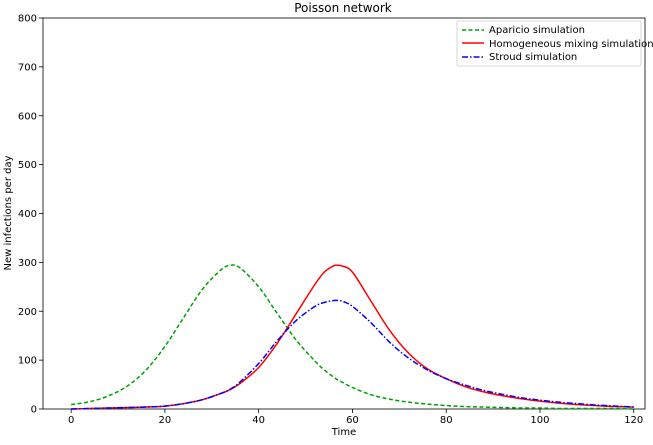 The width and height of the screenshot is (653, 445). Describe the element at coordinates (165, 420) in the screenshot. I see `x-tick-label: 20` at that location.